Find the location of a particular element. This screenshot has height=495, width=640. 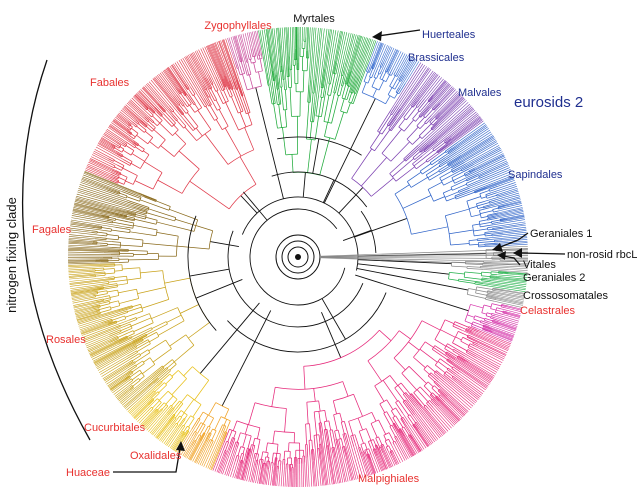

label-malvales: Malvales is located at coordinates (480, 93).